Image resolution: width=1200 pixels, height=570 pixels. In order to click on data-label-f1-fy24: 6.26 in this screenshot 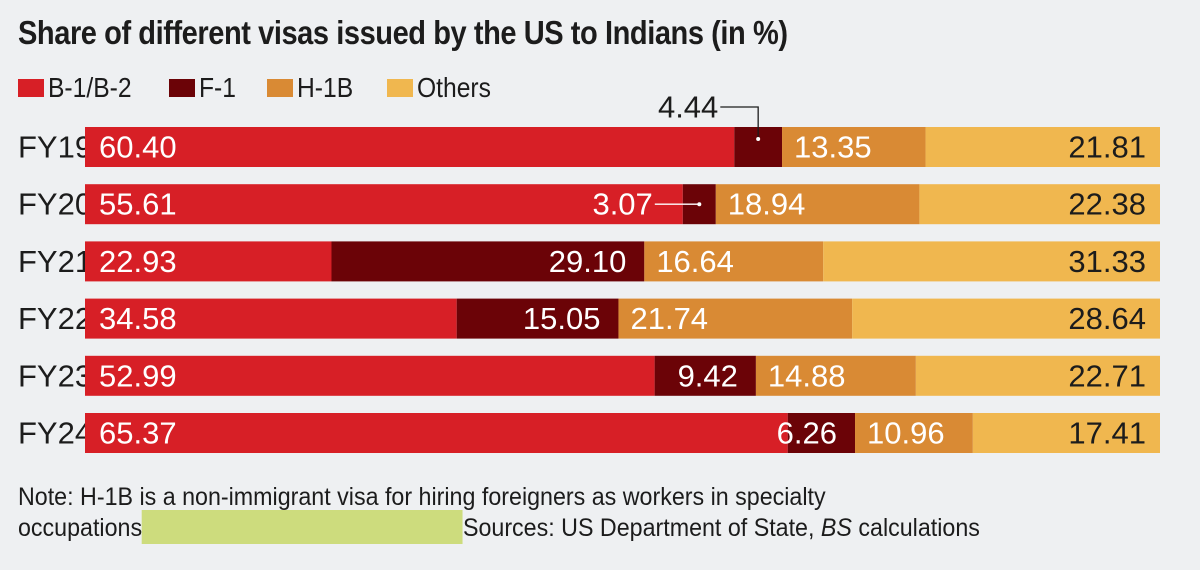, I will do `click(807, 433)`.